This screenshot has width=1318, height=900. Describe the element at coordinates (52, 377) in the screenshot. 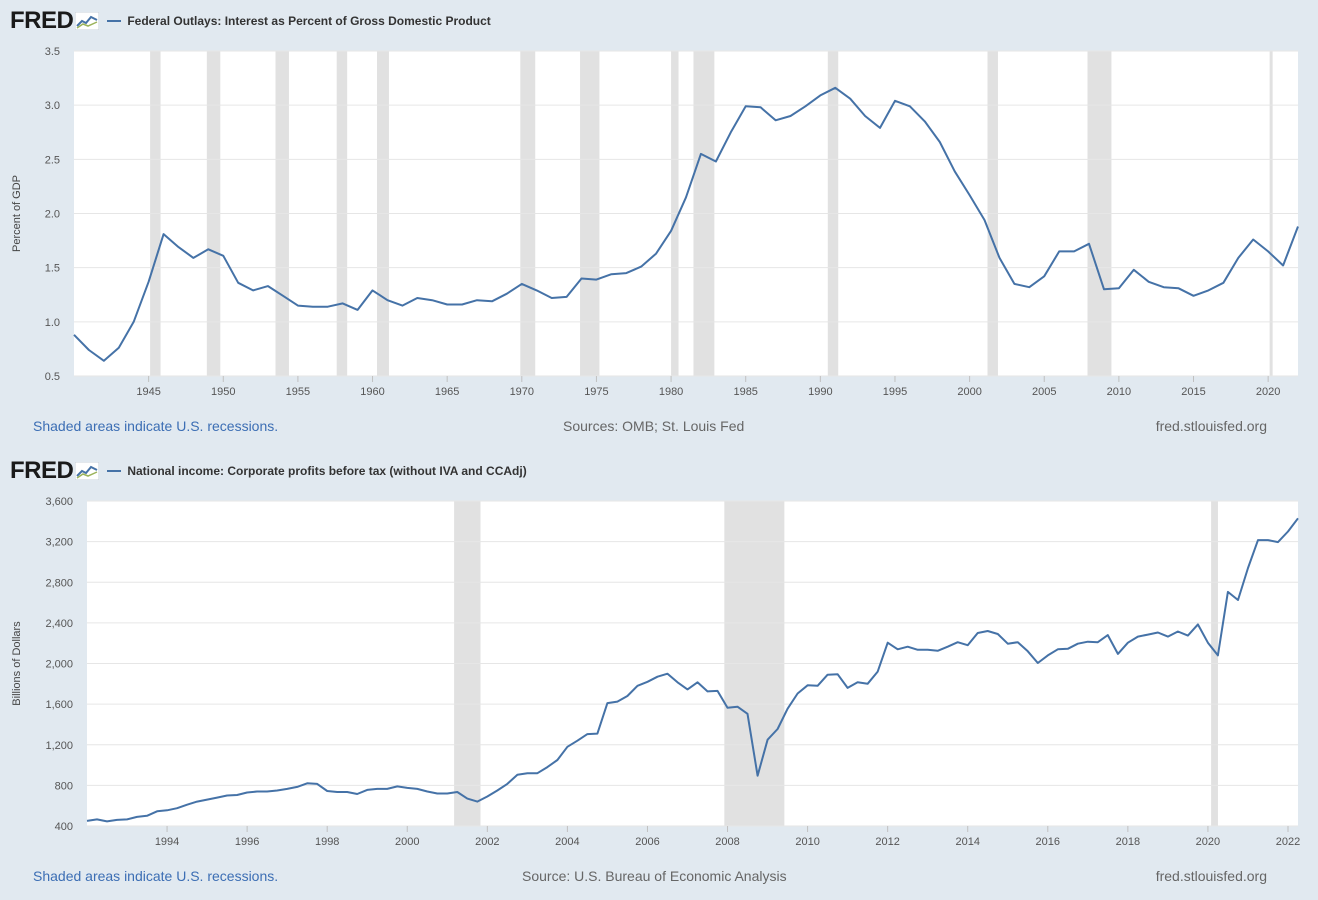

I see `y-tick-label: 0.5` at that location.